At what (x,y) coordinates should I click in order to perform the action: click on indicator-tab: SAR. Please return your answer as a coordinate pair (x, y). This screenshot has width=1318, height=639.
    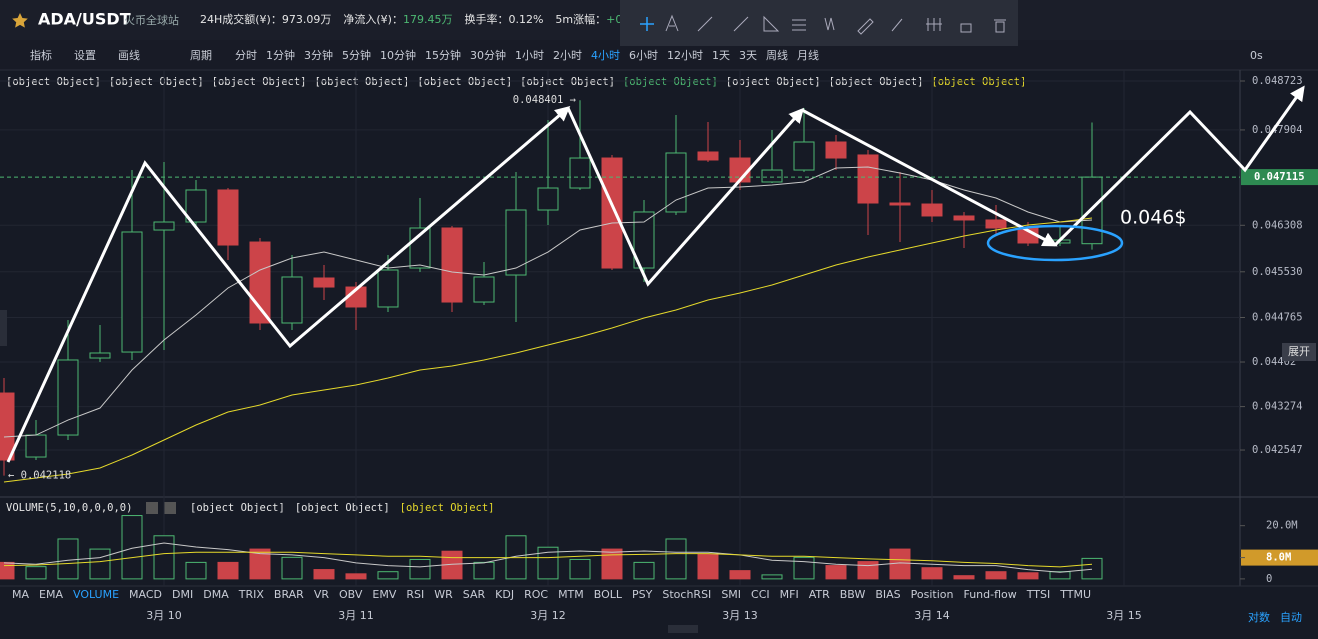
    Looking at the image, I should click on (474, 594).